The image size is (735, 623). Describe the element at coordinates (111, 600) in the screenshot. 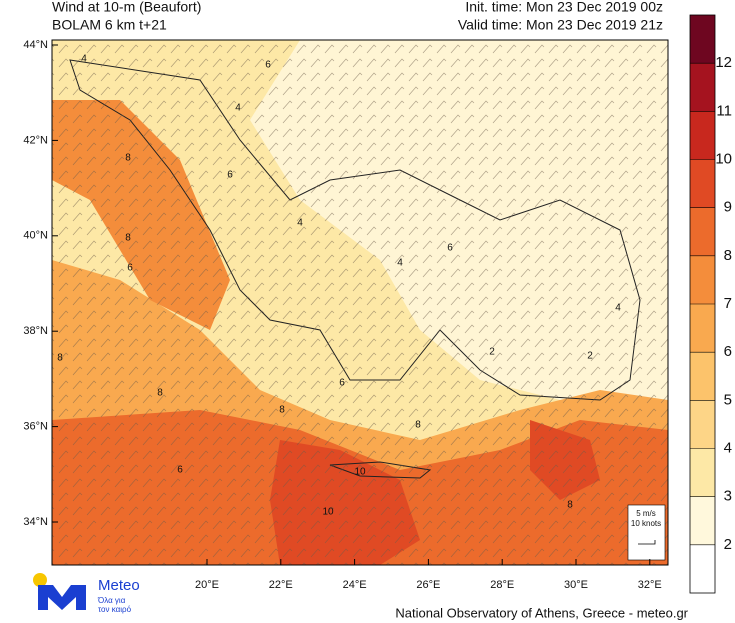

I see `logo-slogan: Όλα για` at that location.